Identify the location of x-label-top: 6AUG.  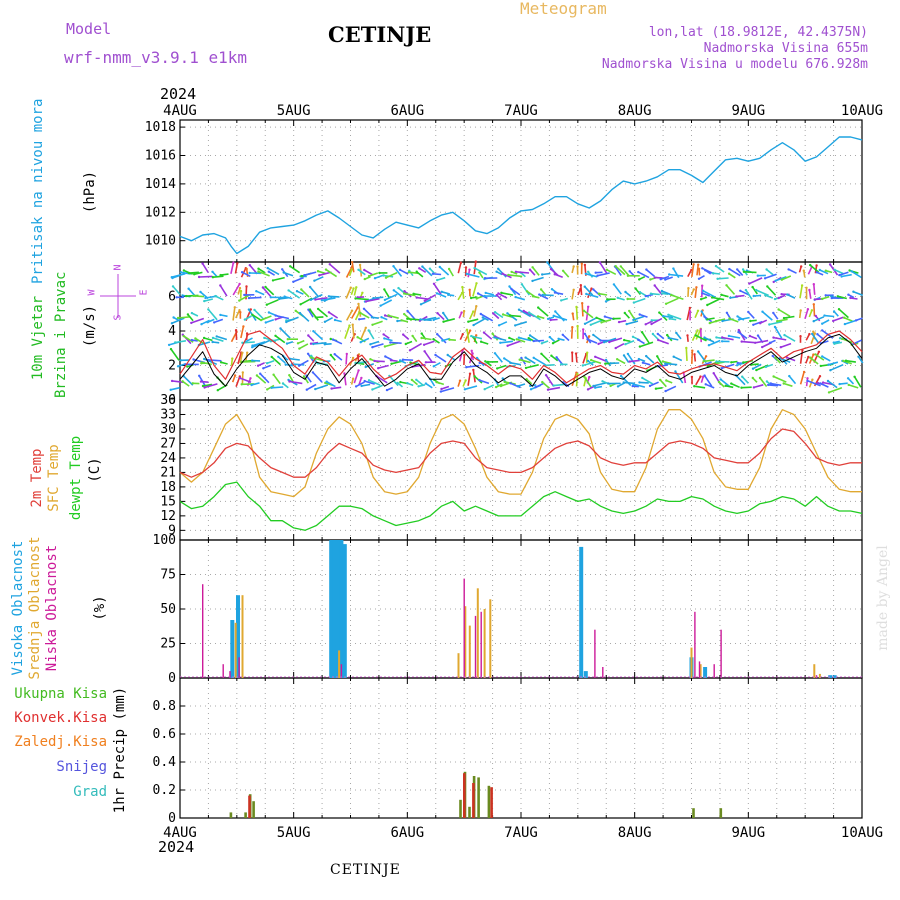
(407, 111).